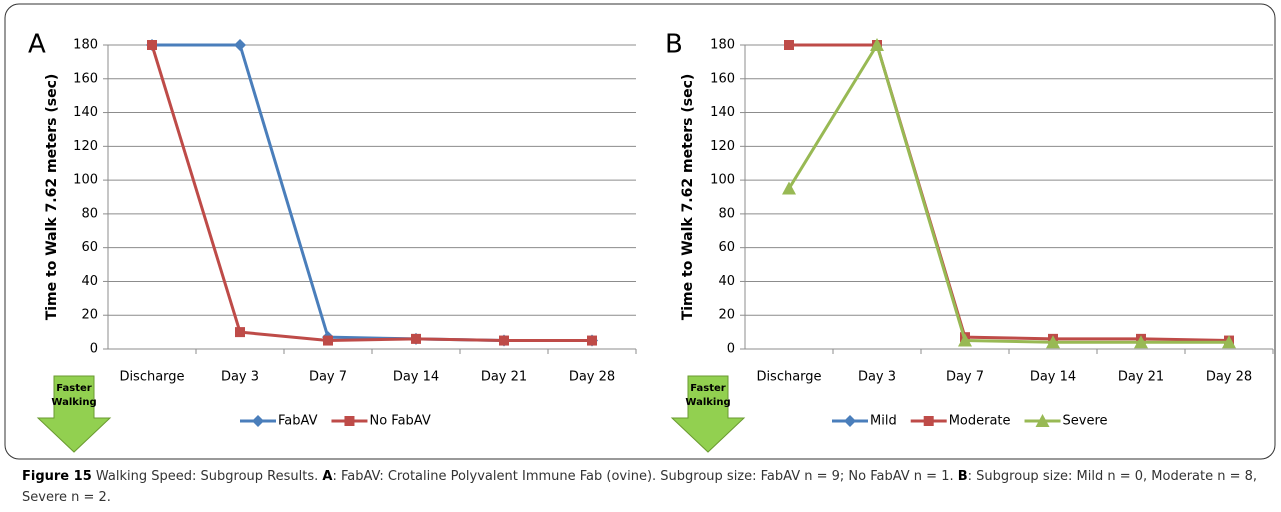 Image resolution: width=1281 pixels, height=512 pixels. I want to click on caption-panel-a: A, so click(327, 476).